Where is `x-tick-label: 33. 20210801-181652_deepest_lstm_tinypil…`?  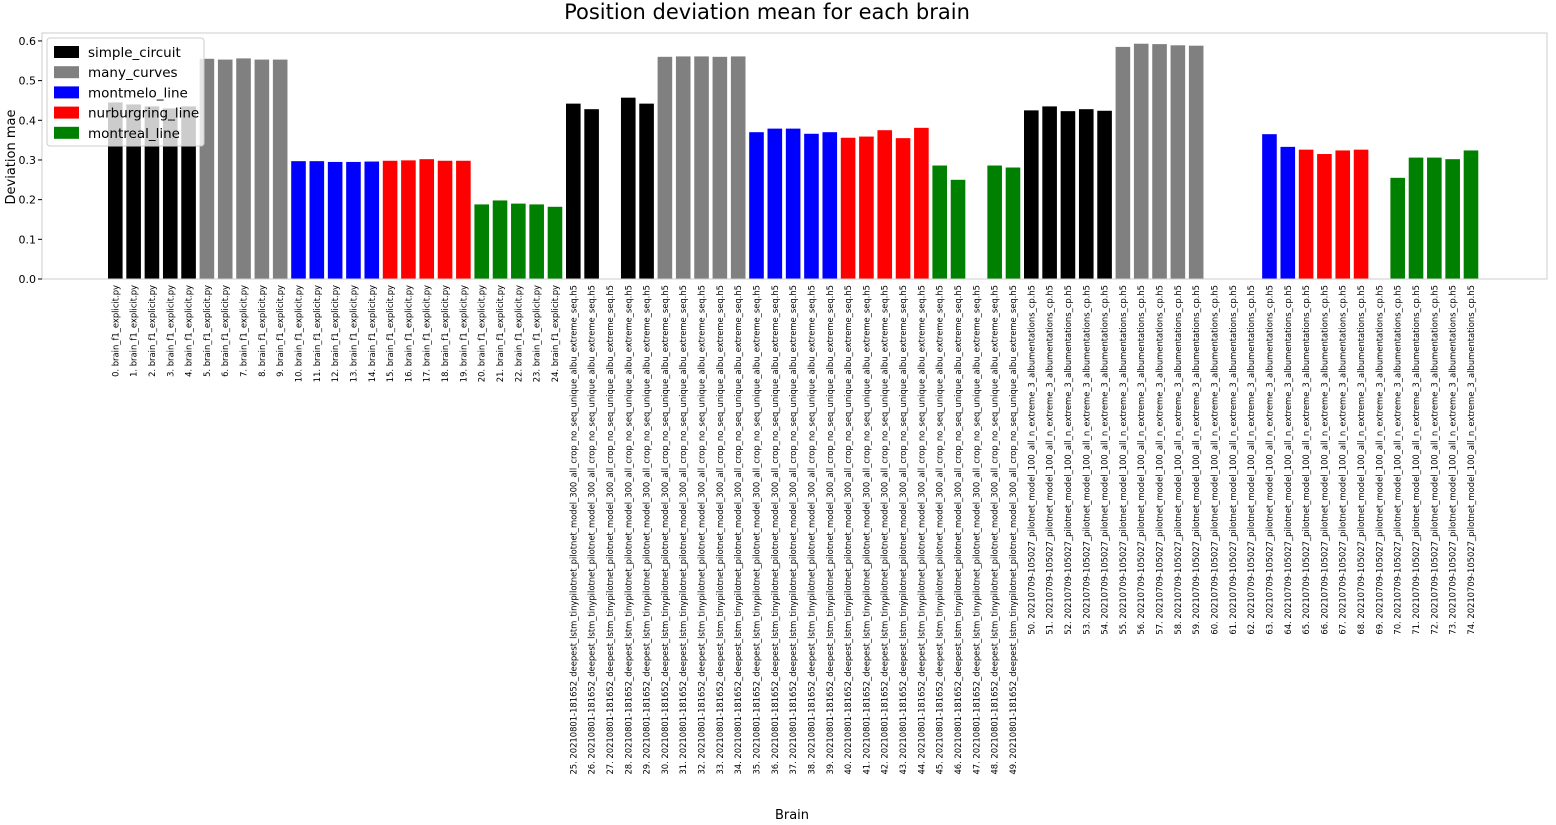
x-tick-label: 33. 20210801-181652_deepest_lstm_tinypil… is located at coordinates (720, 530).